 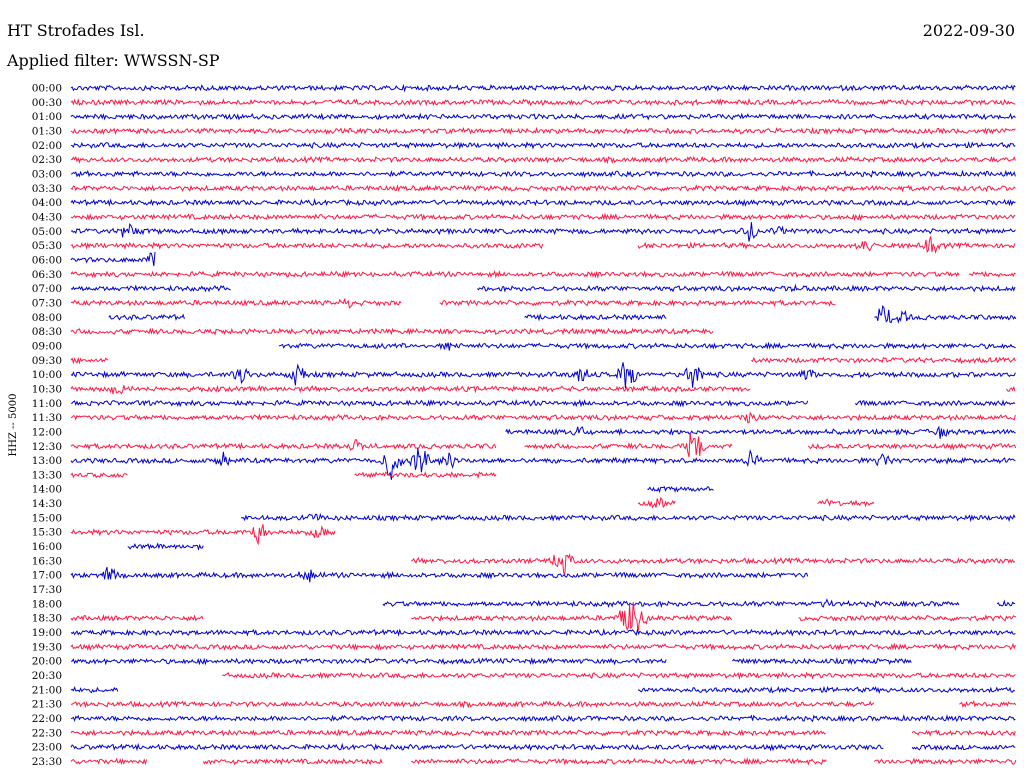 What do you see at coordinates (47, 719) in the screenshot?
I see `time-label-2200: 22:00` at bounding box center [47, 719].